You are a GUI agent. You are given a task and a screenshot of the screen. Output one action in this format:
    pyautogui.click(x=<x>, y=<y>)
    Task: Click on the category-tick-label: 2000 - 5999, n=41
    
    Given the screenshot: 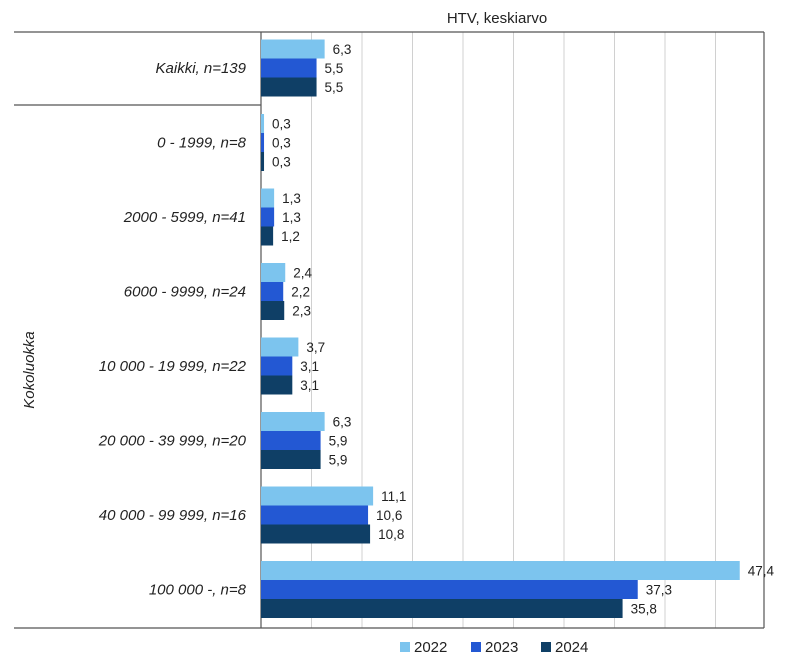 What is the action you would take?
    pyautogui.click(x=184, y=217)
    